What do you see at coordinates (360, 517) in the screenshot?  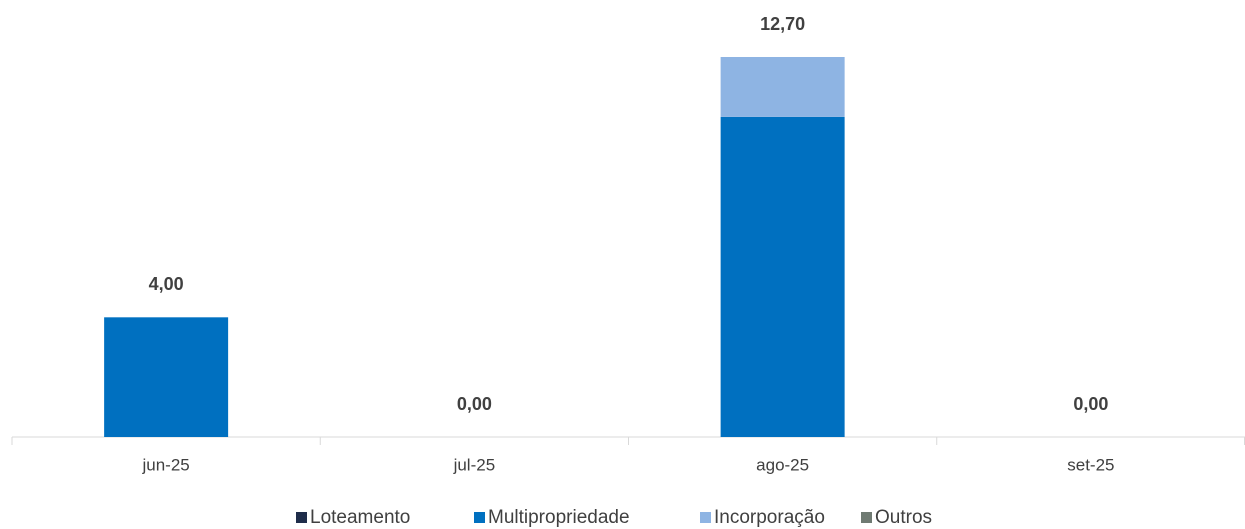 I see `legend-label: Loteamento` at bounding box center [360, 517].